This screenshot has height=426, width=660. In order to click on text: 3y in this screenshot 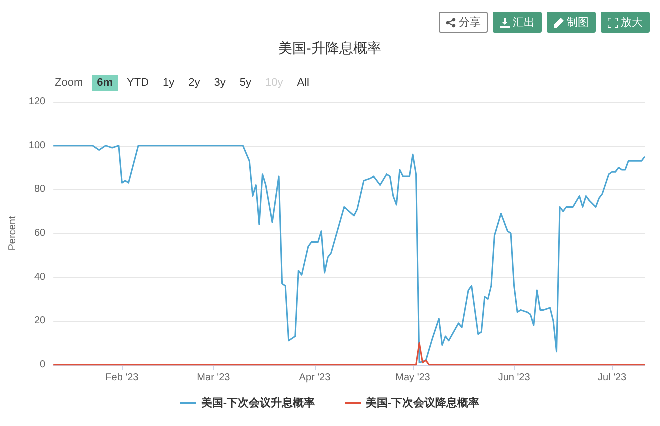, I will do `click(220, 83)`.